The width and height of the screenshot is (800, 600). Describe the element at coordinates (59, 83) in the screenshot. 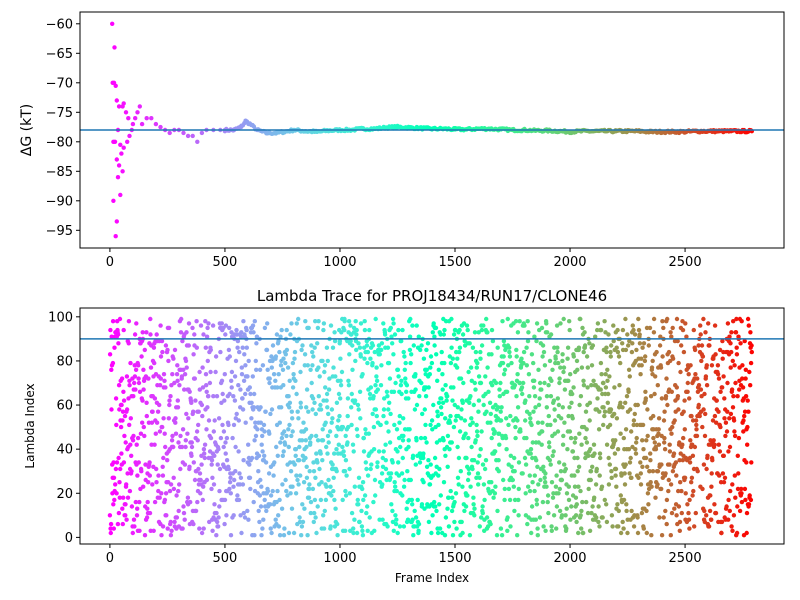

I see `delta-g-y-tick-label: −70` at that location.